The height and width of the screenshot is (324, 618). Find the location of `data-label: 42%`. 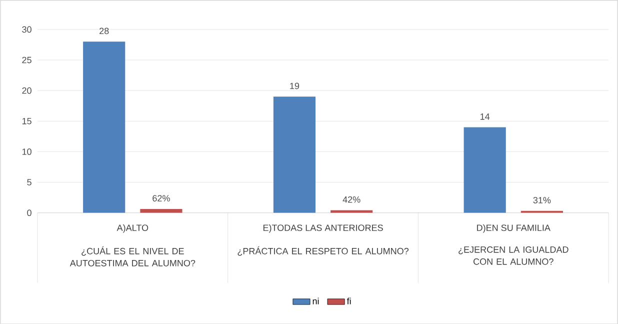

data-label: 42% is located at coordinates (351, 199).